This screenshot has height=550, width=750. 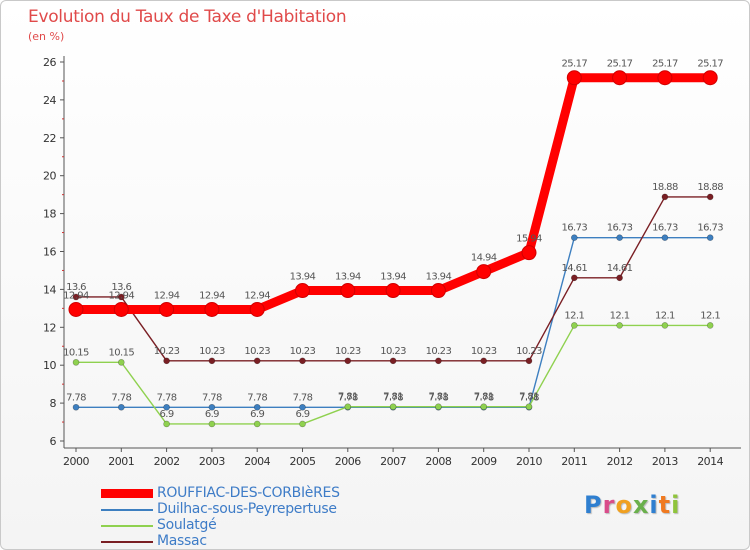 I want to click on data-label-massac-2009: 10.23, so click(x=484, y=351).